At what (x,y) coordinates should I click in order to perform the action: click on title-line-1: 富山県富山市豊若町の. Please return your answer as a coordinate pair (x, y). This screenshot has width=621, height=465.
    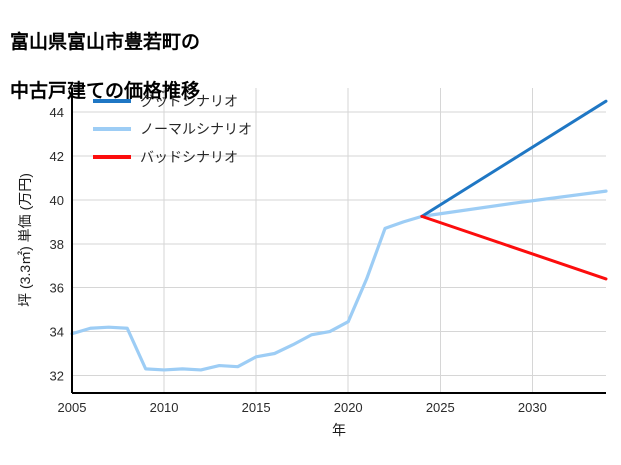
    Looking at the image, I should click on (105, 43).